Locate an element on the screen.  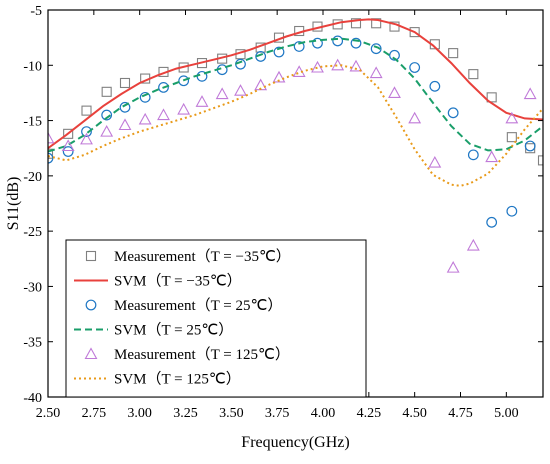
x-tick-label: 4.75 is located at coordinates (460, 413).